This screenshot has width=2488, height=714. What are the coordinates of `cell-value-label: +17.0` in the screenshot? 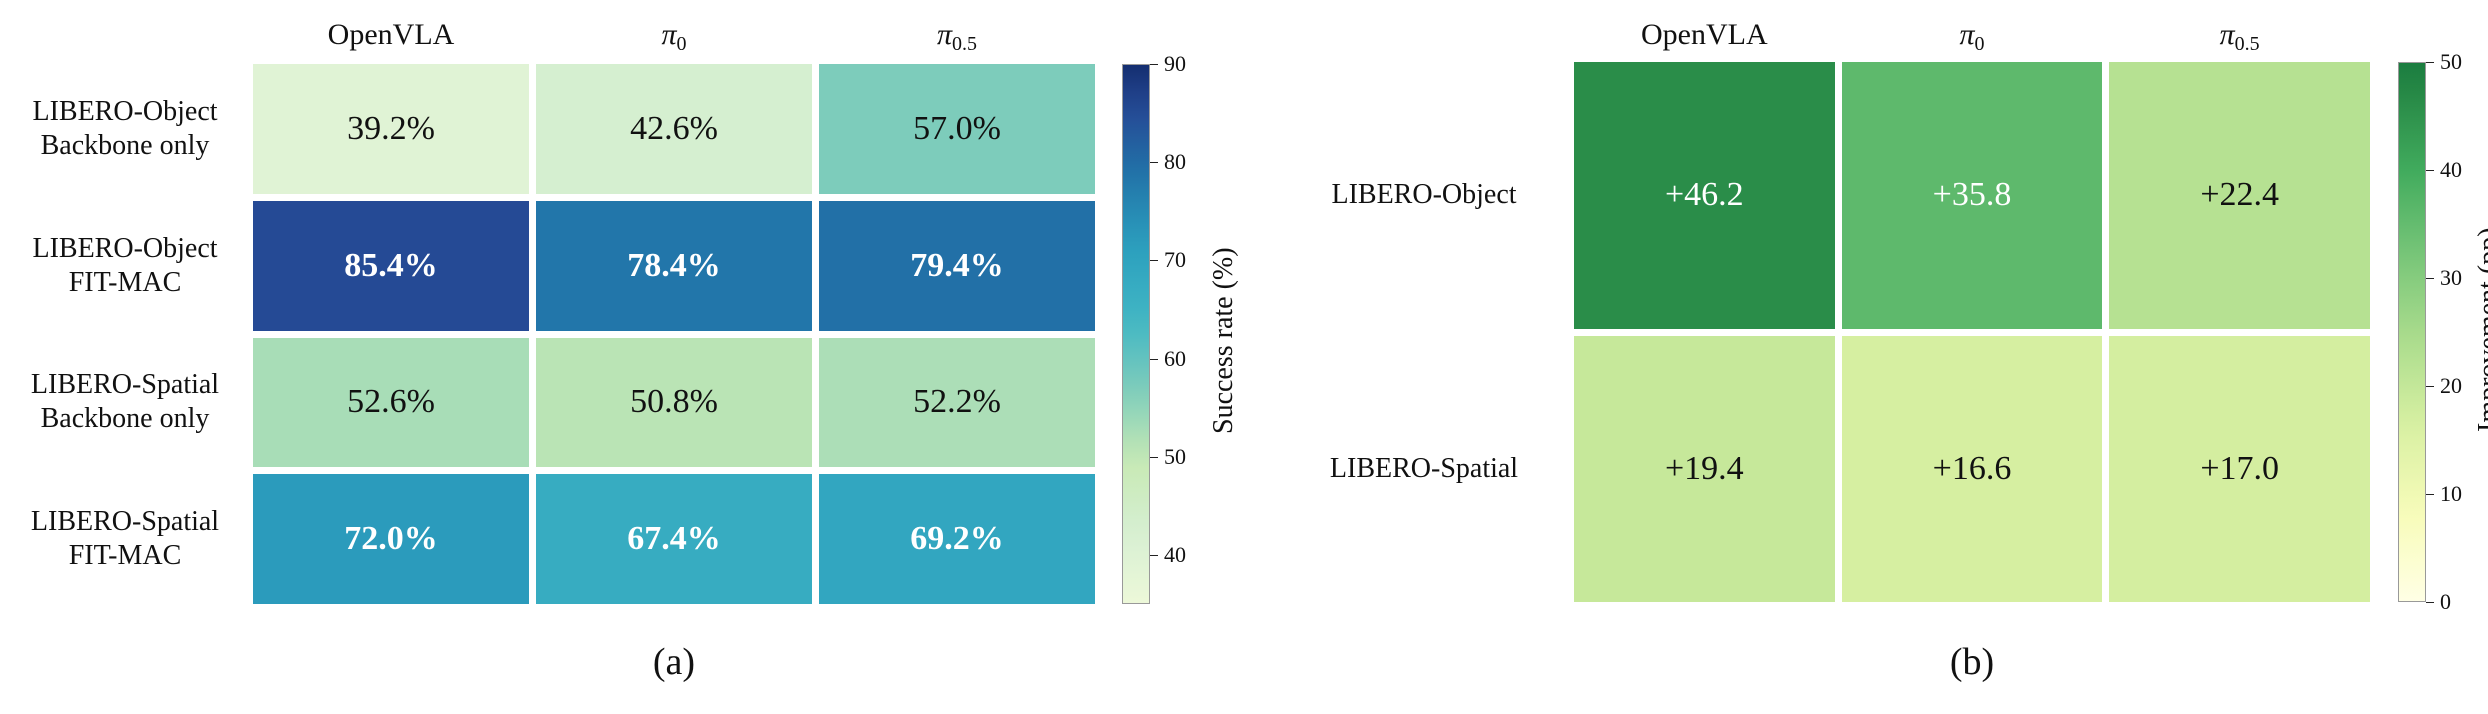 It's located at (2239, 468).